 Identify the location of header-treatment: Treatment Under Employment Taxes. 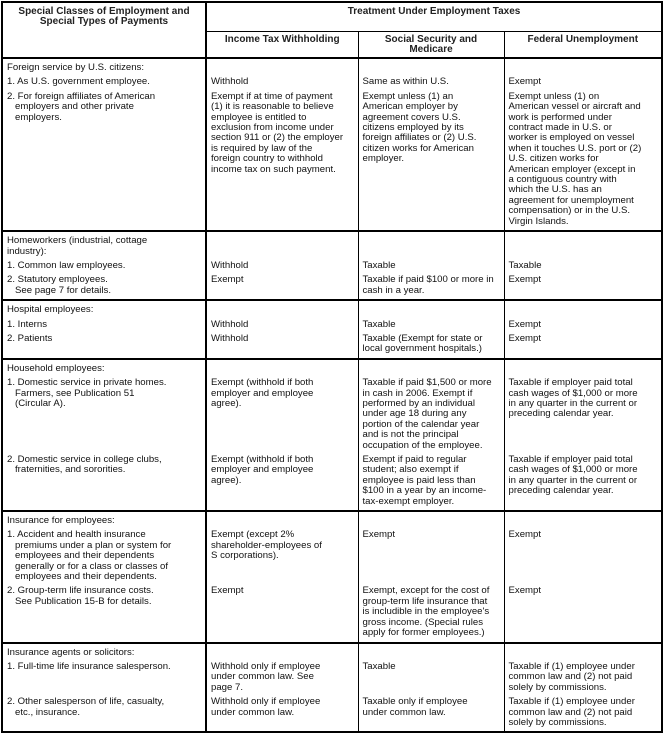
(434, 17).